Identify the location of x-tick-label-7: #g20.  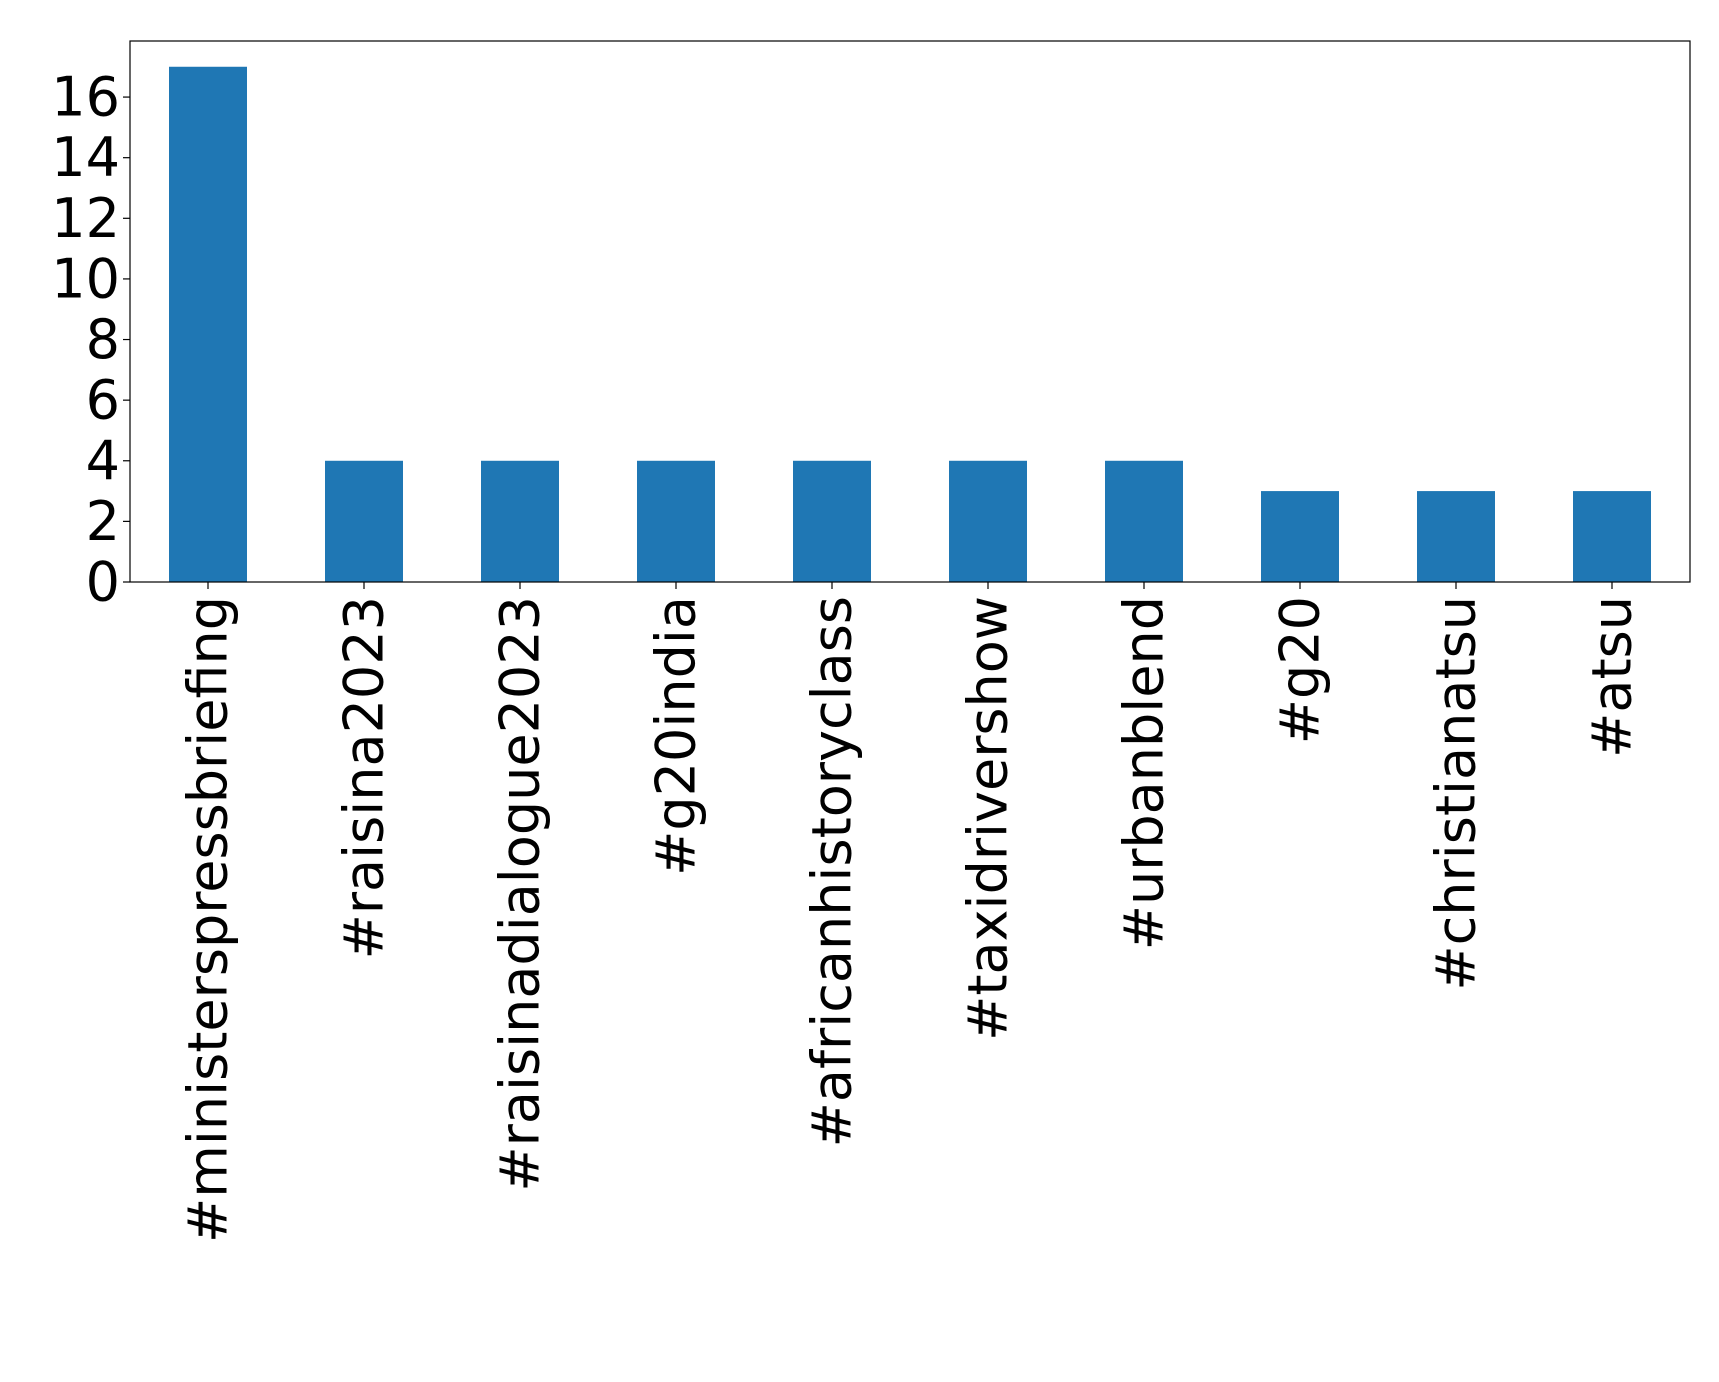
(1300, 670).